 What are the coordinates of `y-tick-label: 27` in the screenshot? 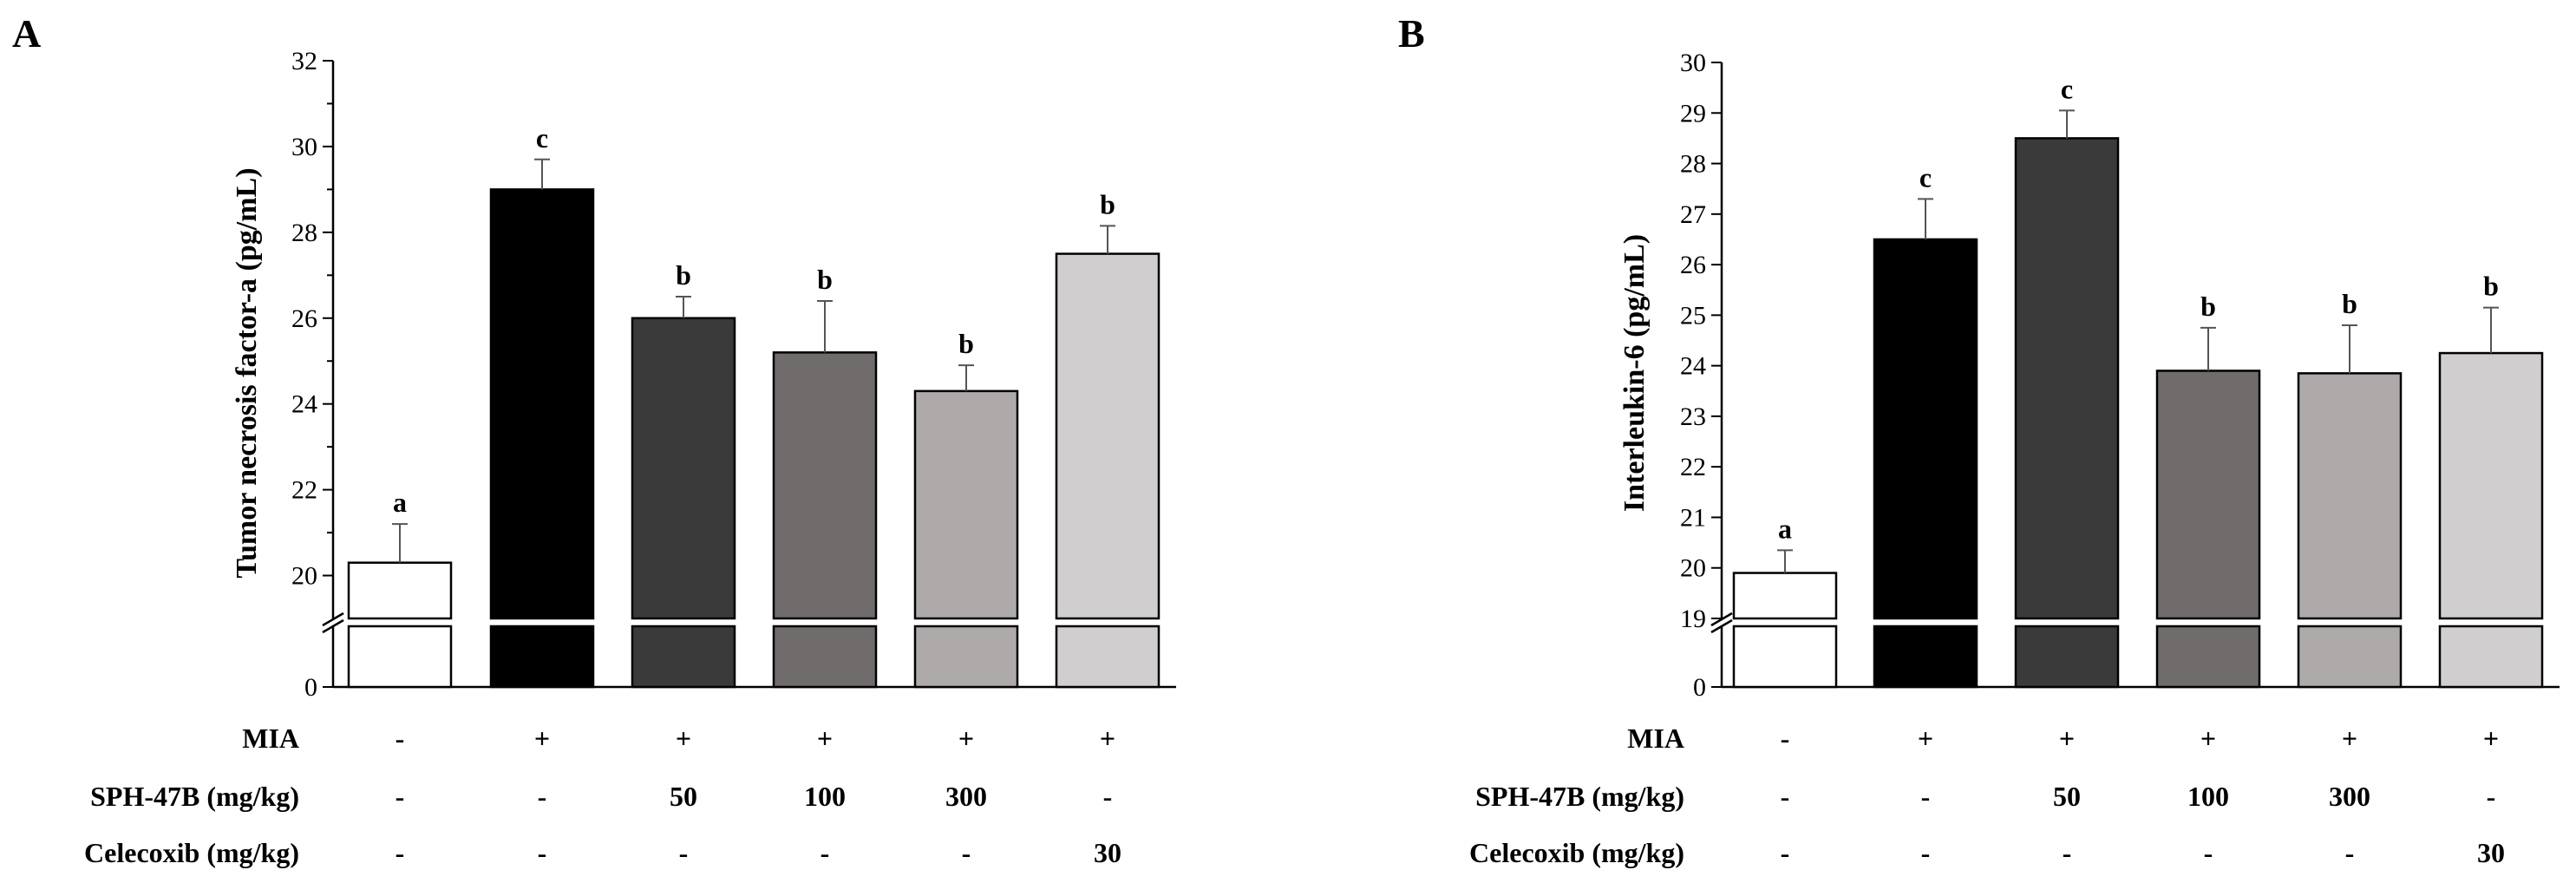 It's located at (1693, 214).